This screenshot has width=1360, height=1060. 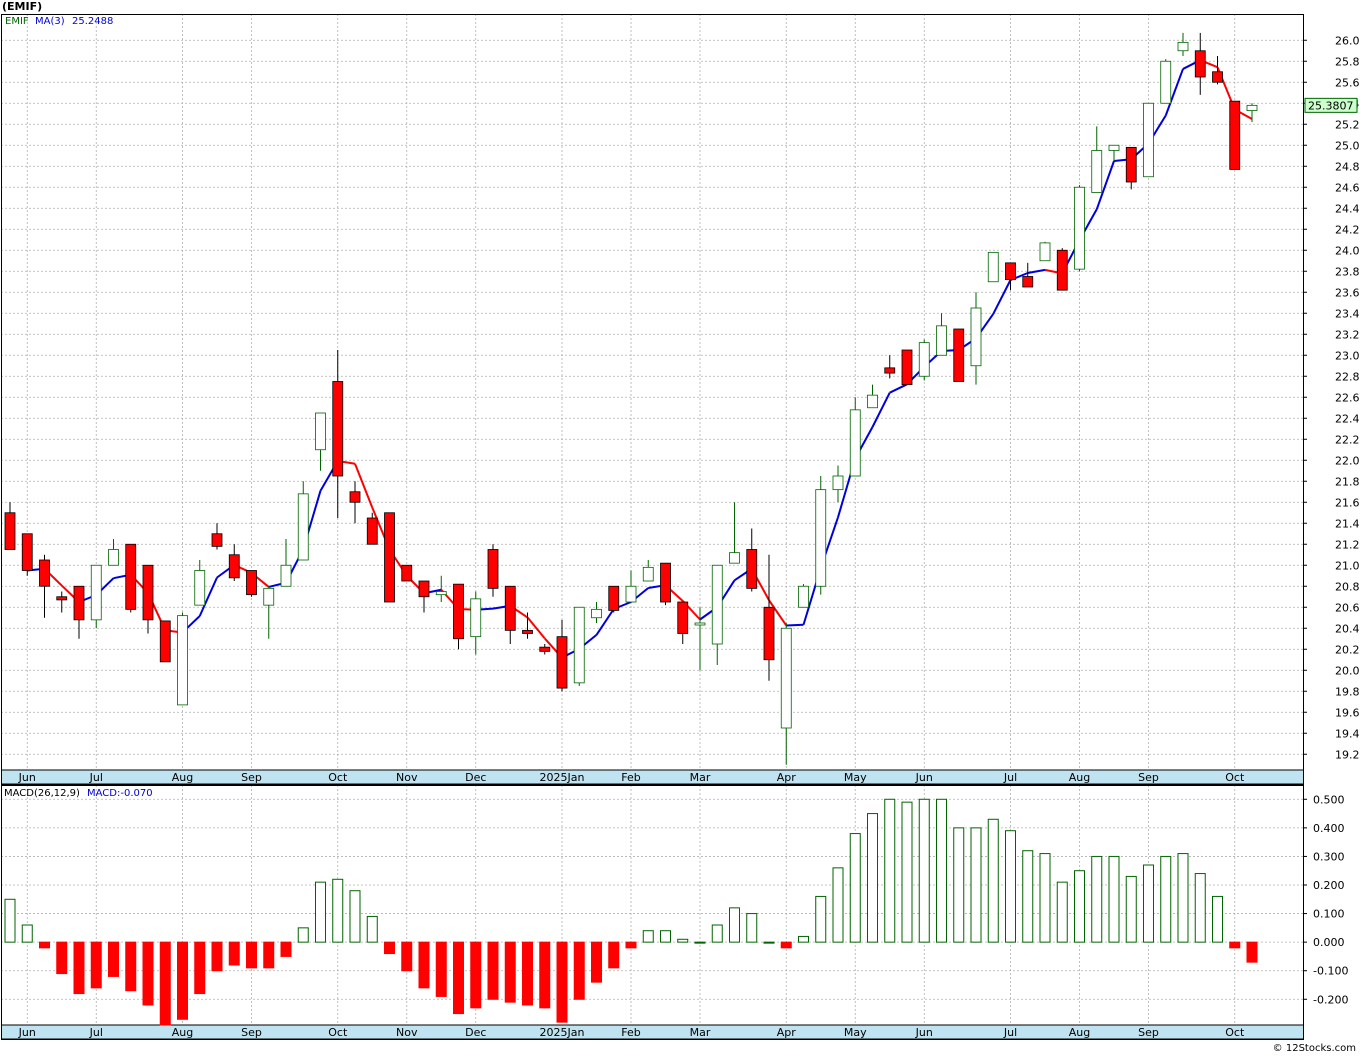 What do you see at coordinates (1347, 355) in the screenshot?
I see `price-axis-label: 23.0000` at bounding box center [1347, 355].